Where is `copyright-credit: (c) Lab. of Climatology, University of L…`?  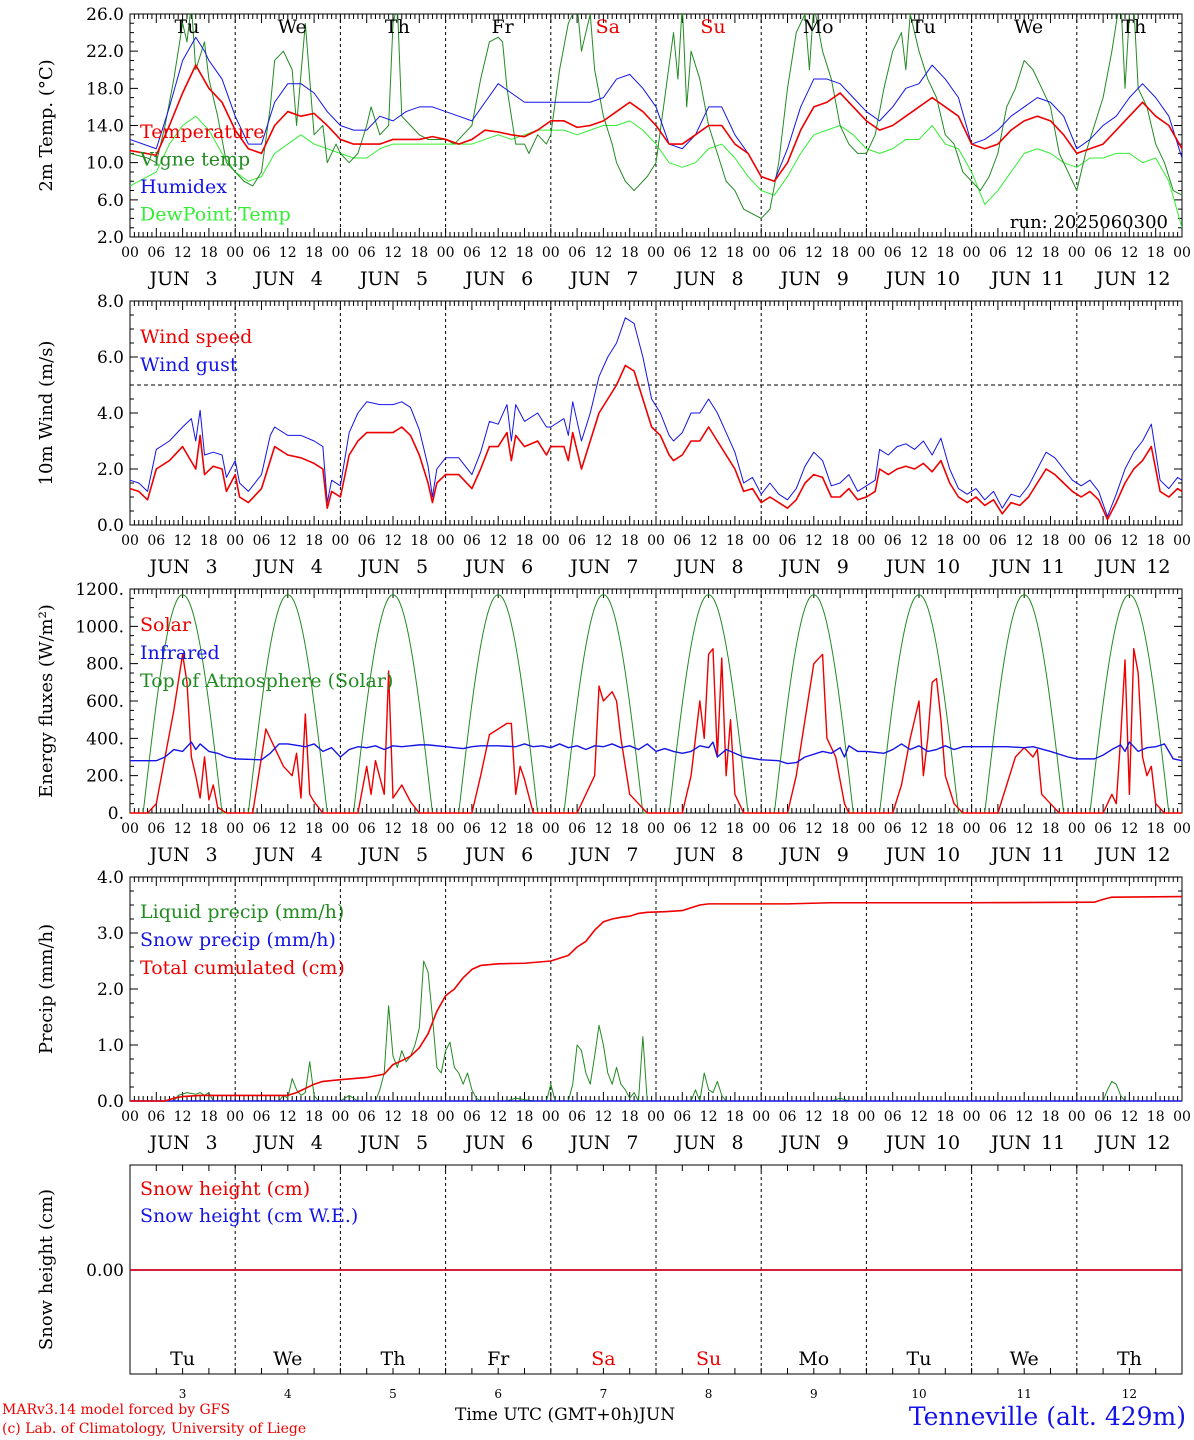
copyright-credit: (c) Lab. of Climatology, University of L… is located at coordinates (154, 1429).